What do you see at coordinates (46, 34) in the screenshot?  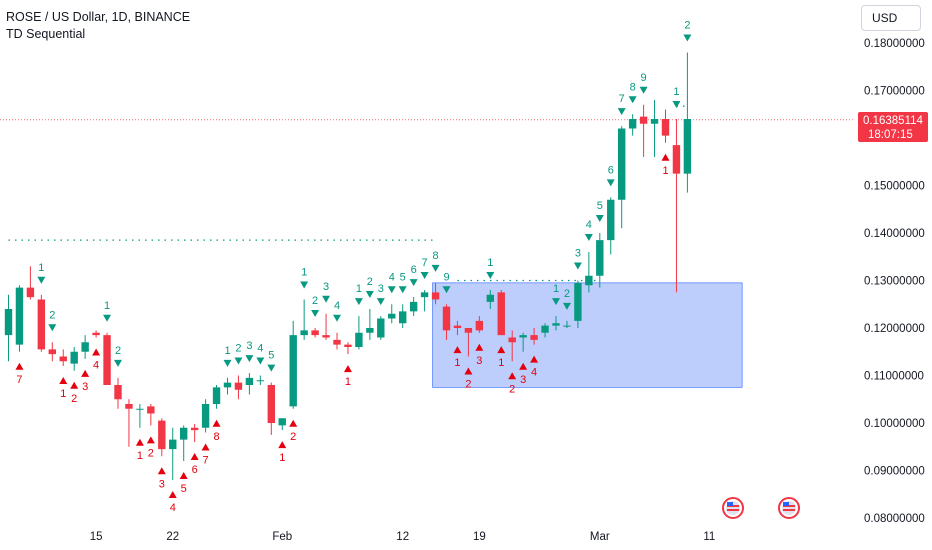 I see `indicator-label: TD Sequential` at bounding box center [46, 34].